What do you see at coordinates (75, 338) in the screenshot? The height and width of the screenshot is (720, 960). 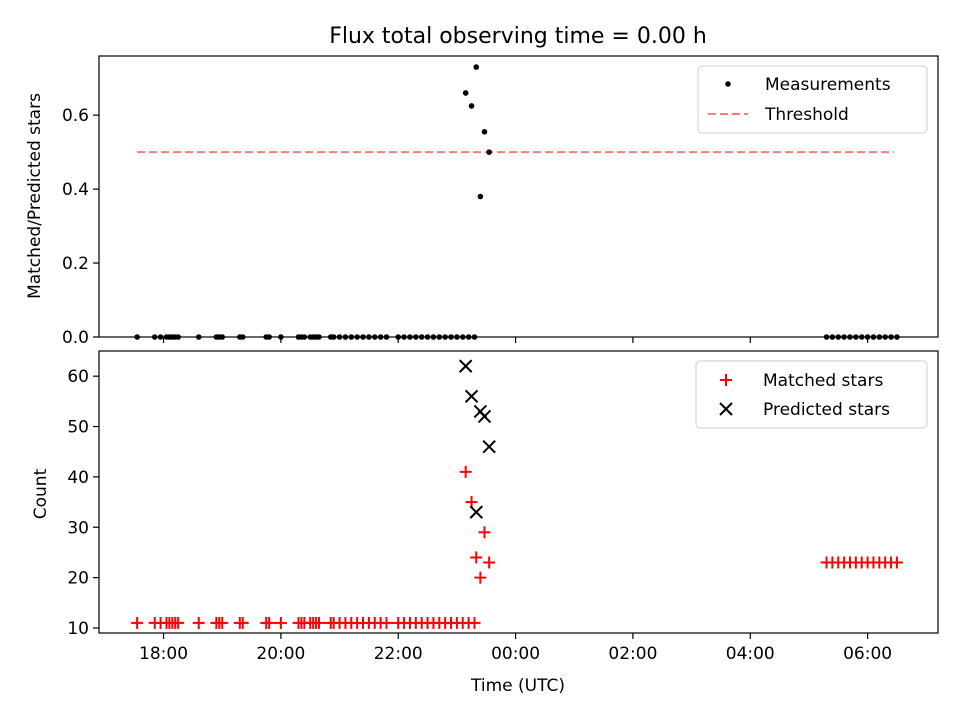 I see `y-tick-label: 0.0` at bounding box center [75, 338].